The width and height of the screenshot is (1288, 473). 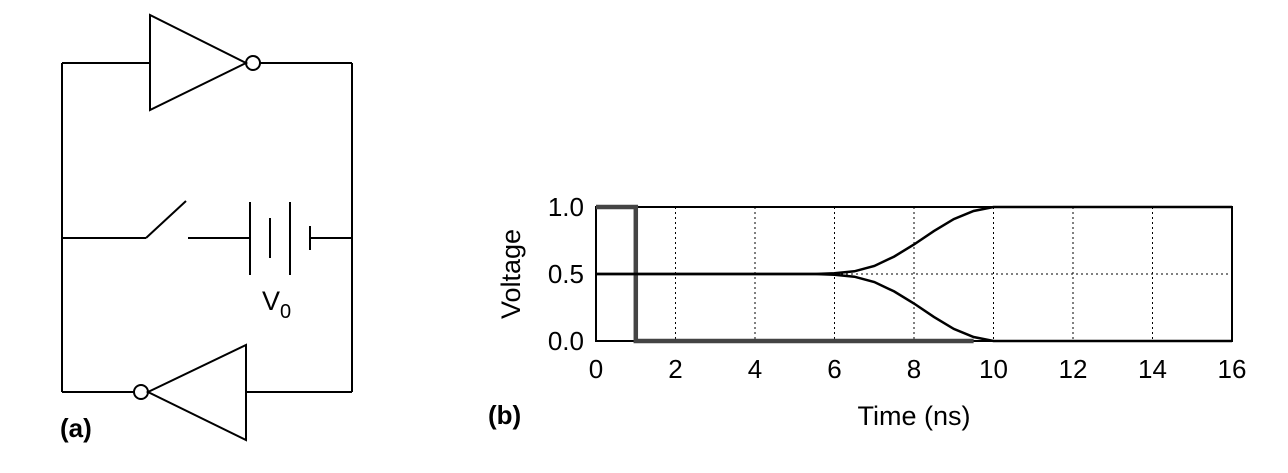 I want to click on x-tick-label-0: 0, so click(x=596, y=369).